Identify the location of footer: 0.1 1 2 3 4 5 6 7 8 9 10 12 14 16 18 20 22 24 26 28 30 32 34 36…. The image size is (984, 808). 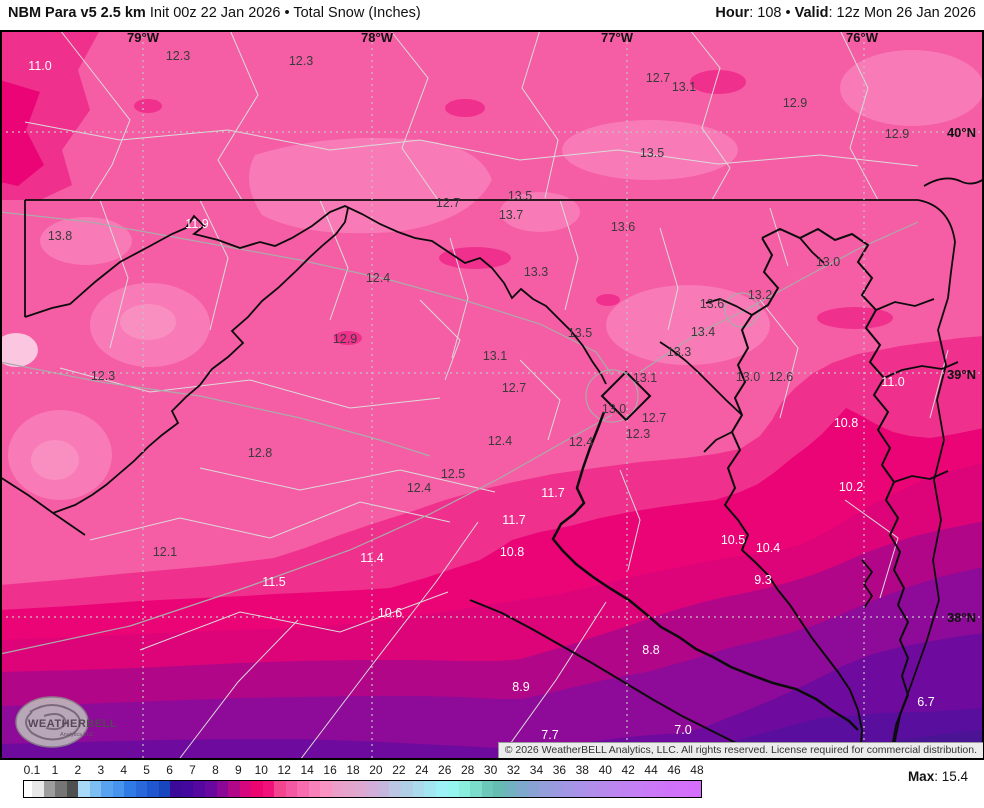
(492, 784).